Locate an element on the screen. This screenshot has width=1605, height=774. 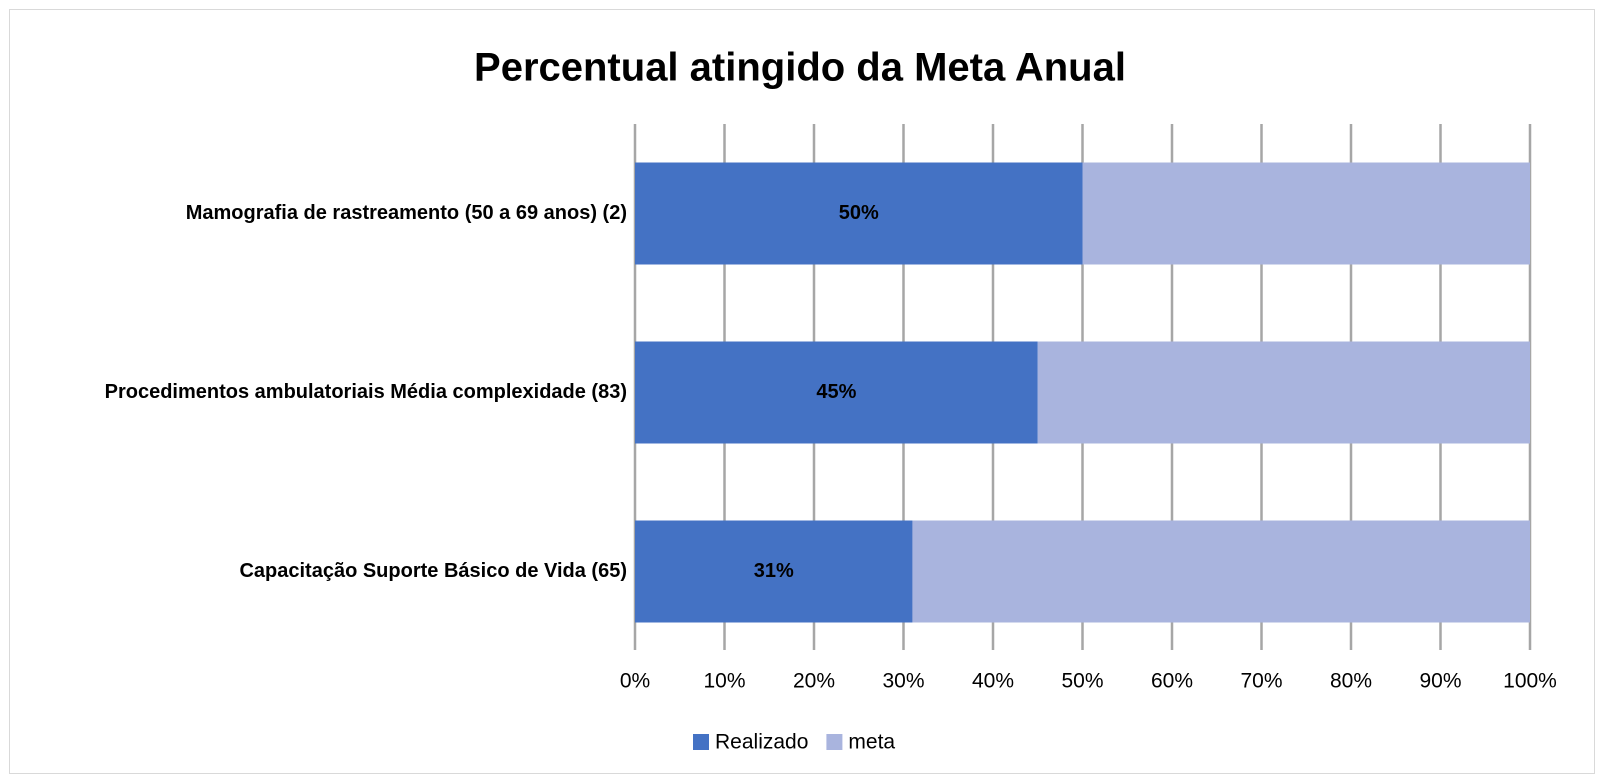
x-tick-label: 50% is located at coordinates (1082, 681).